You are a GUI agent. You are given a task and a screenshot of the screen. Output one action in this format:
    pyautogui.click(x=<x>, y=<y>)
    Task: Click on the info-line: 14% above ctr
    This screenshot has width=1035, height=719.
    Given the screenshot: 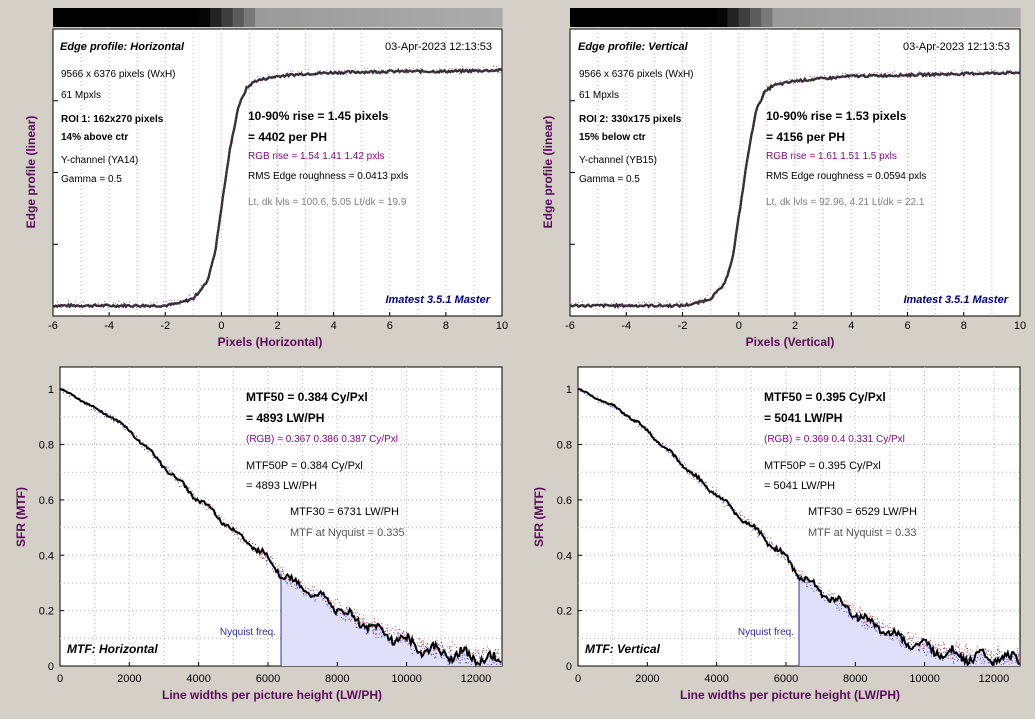 What is the action you would take?
    pyautogui.click(x=94, y=137)
    